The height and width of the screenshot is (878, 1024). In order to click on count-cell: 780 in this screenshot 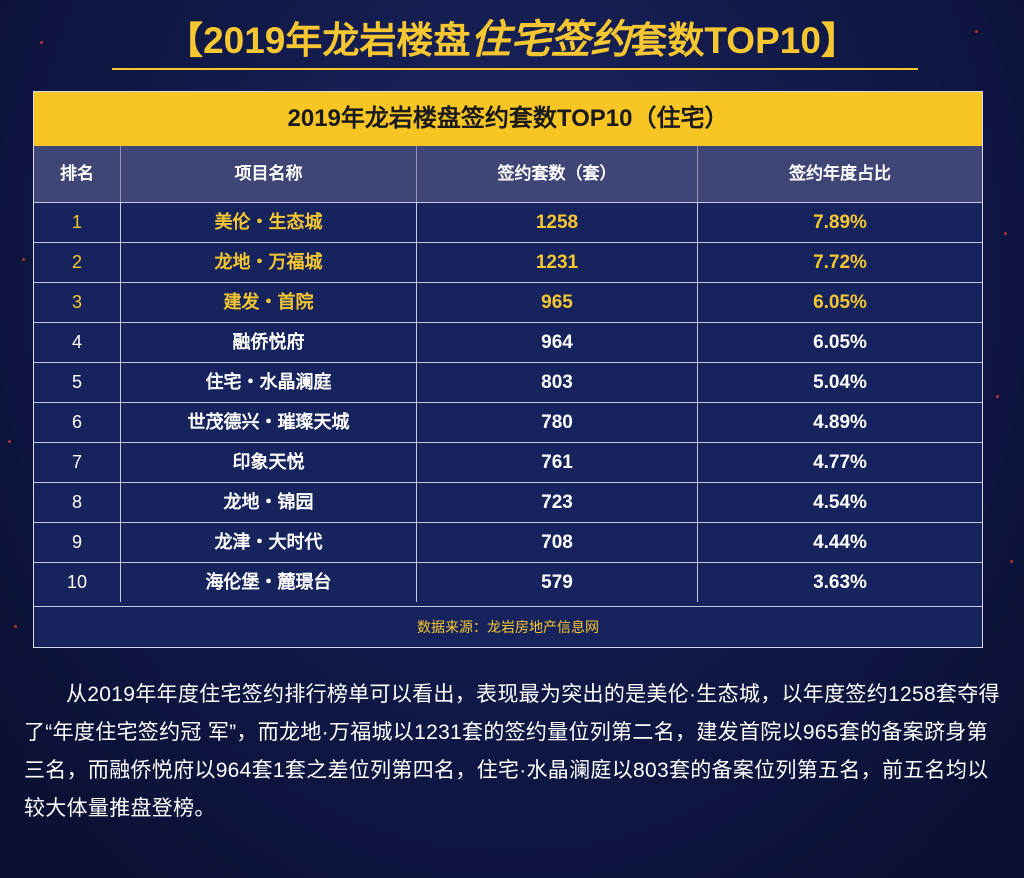, I will do `click(557, 422)`.